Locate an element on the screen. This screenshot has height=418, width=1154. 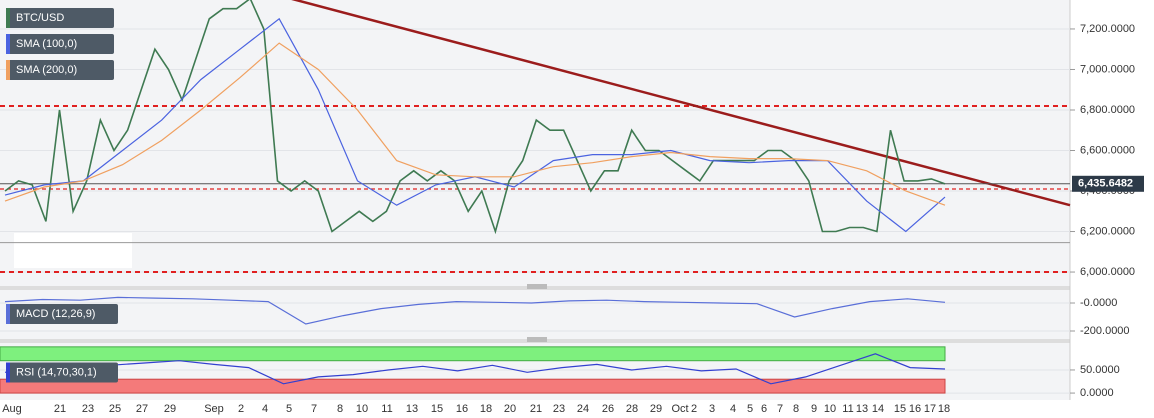
x-tick-label: Oct is located at coordinates (679, 409).